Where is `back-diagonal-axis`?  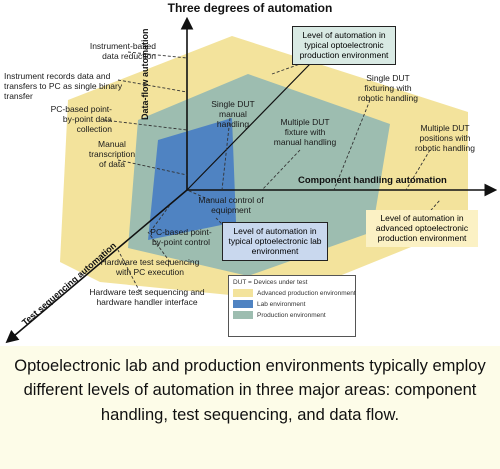 back-diagonal-axis is located at coordinates (248, 127).